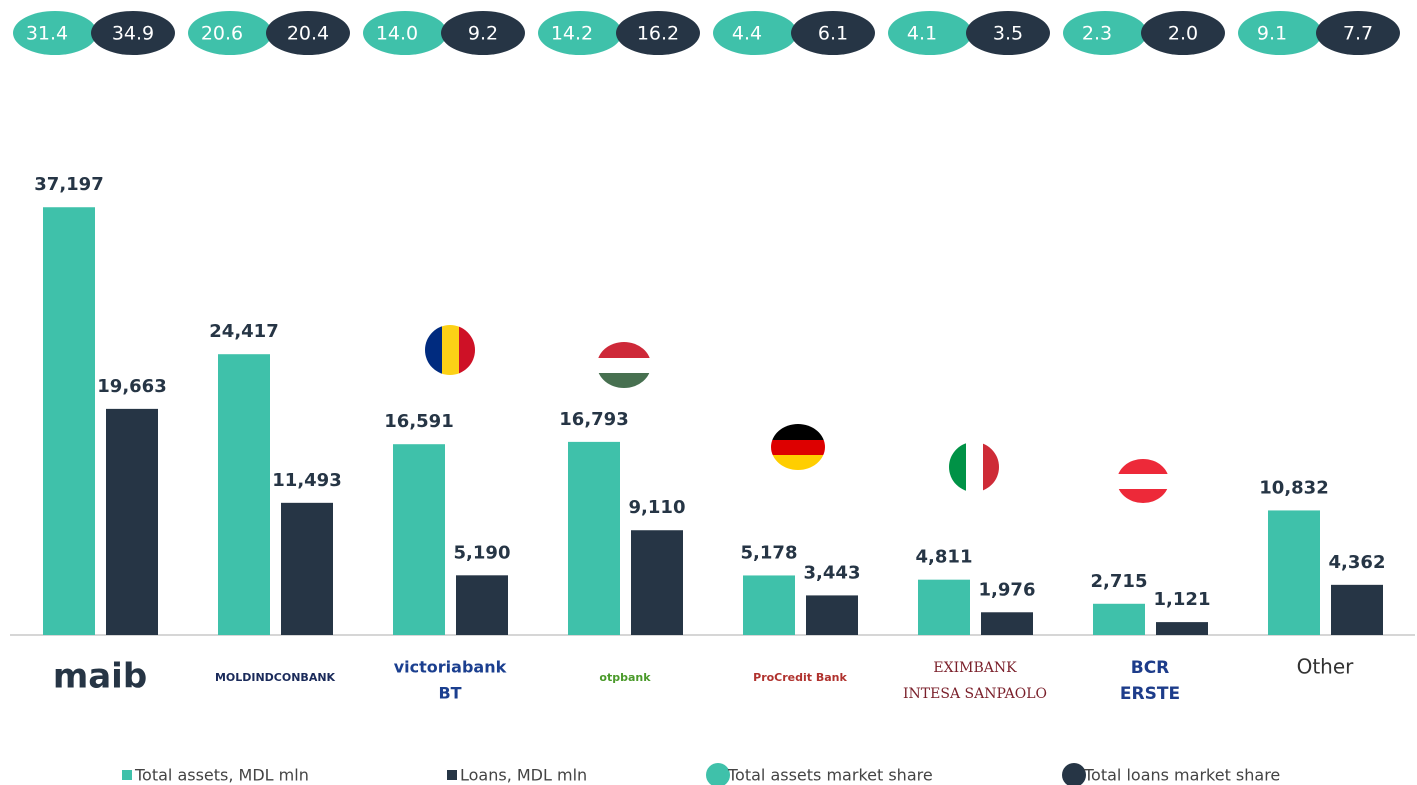  What do you see at coordinates (832, 572) in the screenshot?
I see `value-label: 3,443` at bounding box center [832, 572].